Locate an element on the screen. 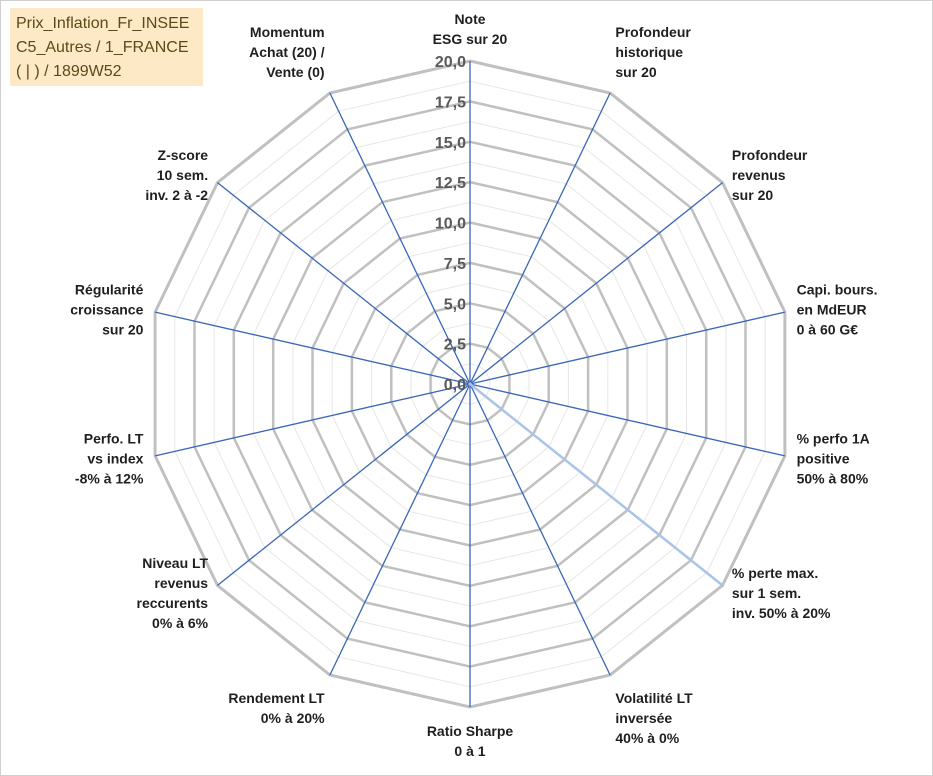  axis-label: Note ESG sur 20 is located at coordinates (470, 29).